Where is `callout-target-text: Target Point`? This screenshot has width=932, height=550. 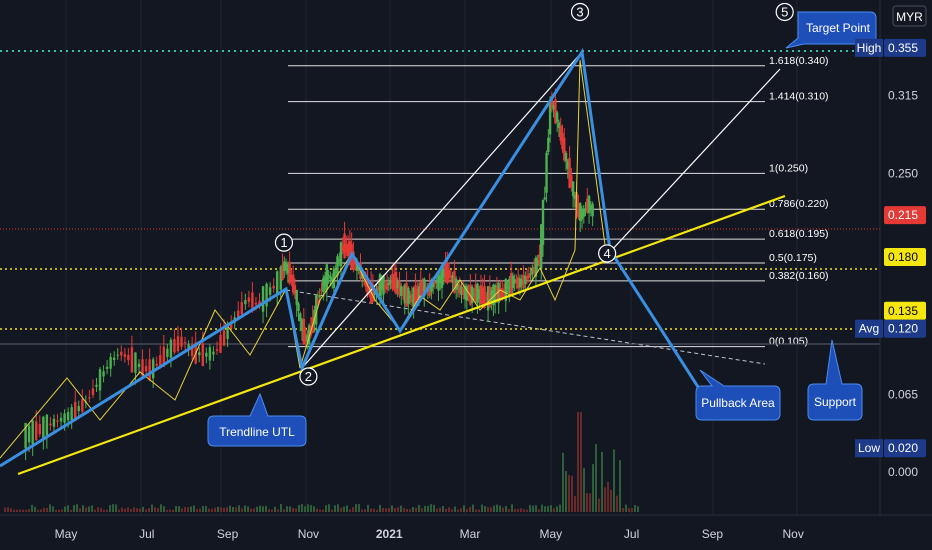 callout-target-text: Target Point is located at coordinates (838, 28).